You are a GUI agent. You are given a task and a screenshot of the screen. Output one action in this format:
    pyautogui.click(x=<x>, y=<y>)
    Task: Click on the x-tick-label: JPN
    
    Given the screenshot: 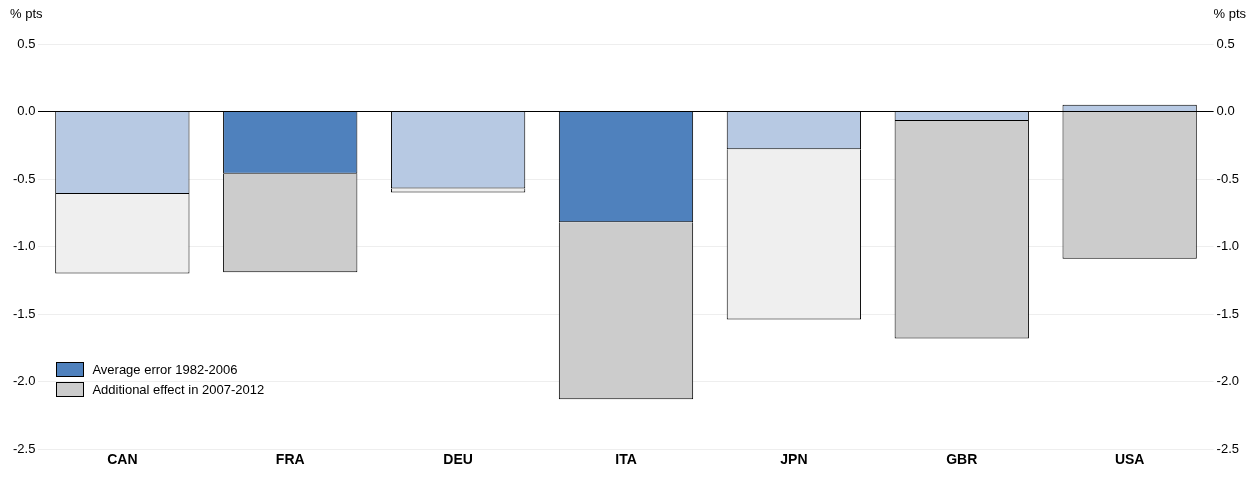 What is the action you would take?
    pyautogui.click(x=794, y=459)
    